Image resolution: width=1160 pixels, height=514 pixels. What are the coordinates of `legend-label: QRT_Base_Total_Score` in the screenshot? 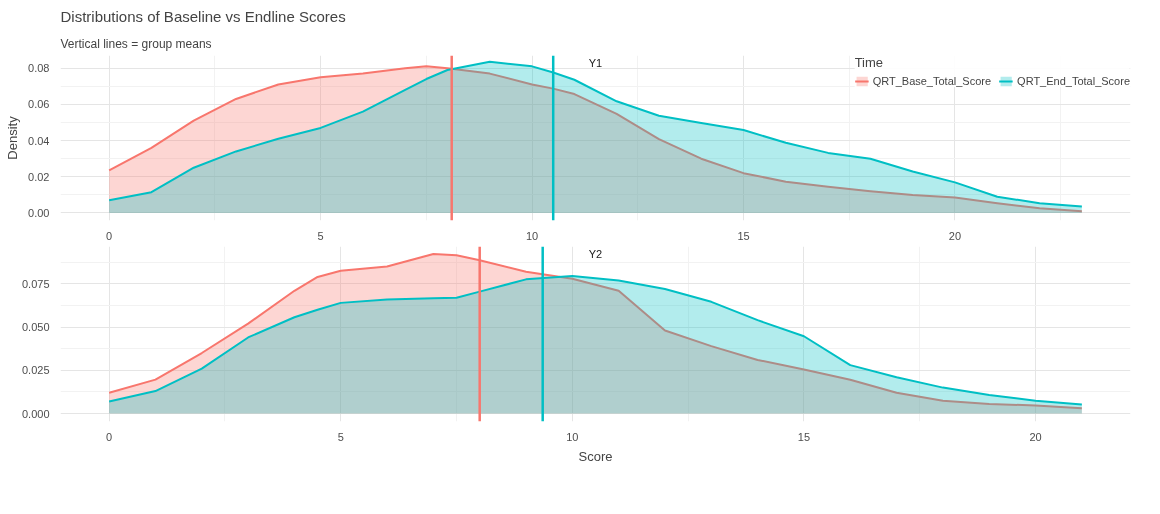 It's located at (932, 81).